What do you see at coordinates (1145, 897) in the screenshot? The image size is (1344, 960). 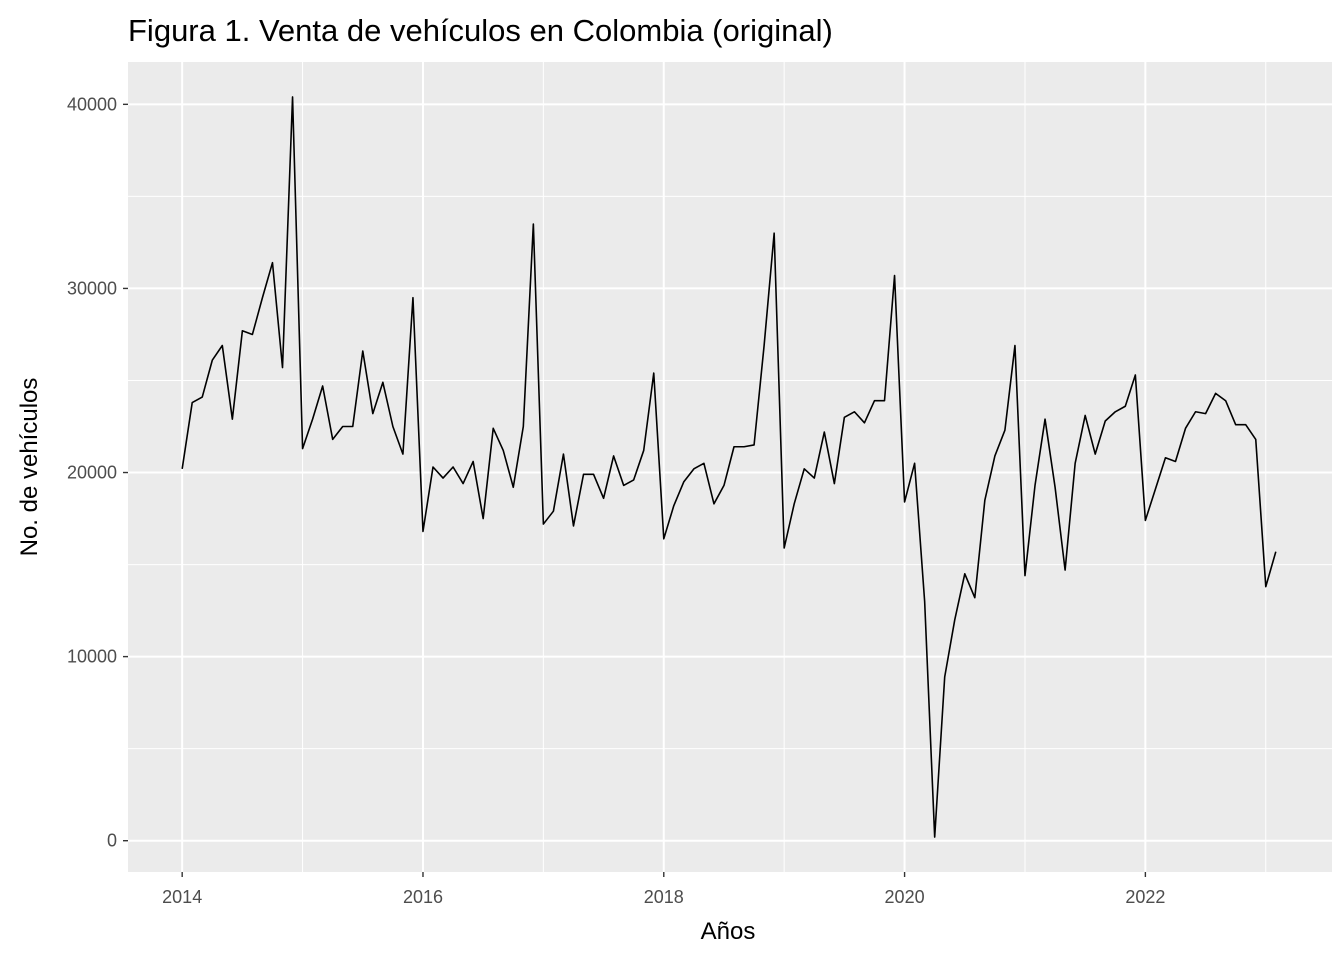 I see `x-tick-label: 2022` at bounding box center [1145, 897].